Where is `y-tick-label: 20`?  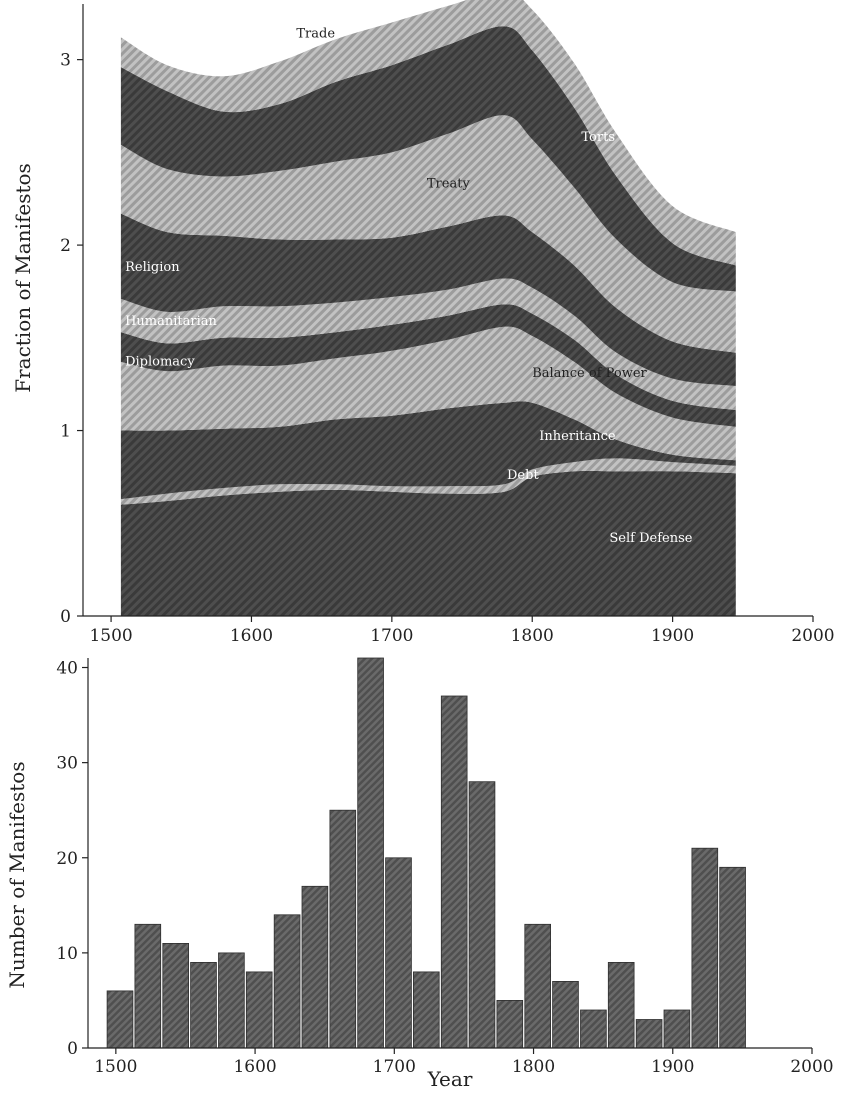
y-tick-label: 20 is located at coordinates (67, 859).